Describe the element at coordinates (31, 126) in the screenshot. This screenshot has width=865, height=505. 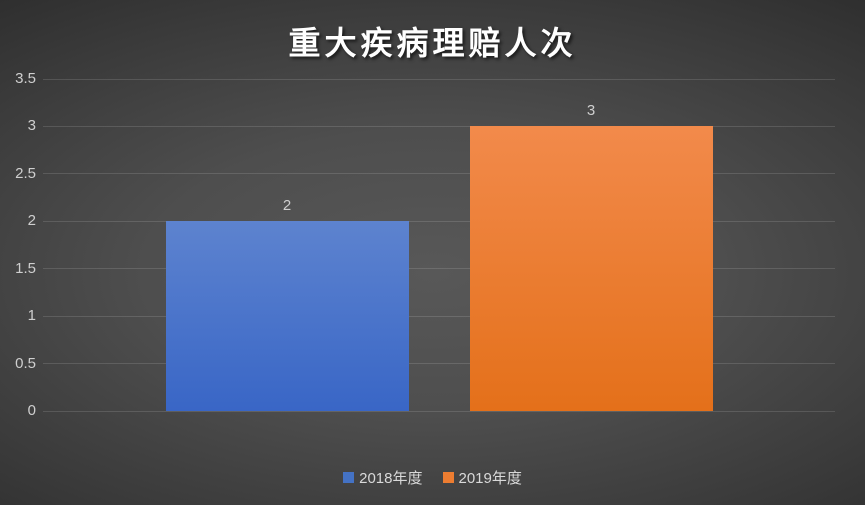
I see `y-axis-tick-label: 3` at that location.